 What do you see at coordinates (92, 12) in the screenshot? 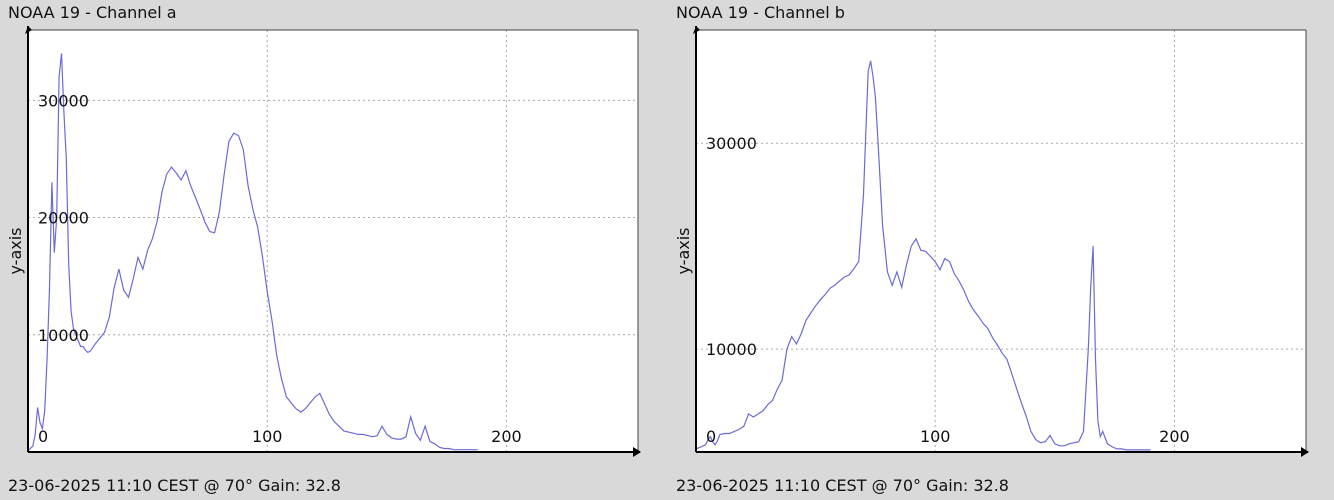
I see `chart-title: NOAA 19 - Channel a` at bounding box center [92, 12].